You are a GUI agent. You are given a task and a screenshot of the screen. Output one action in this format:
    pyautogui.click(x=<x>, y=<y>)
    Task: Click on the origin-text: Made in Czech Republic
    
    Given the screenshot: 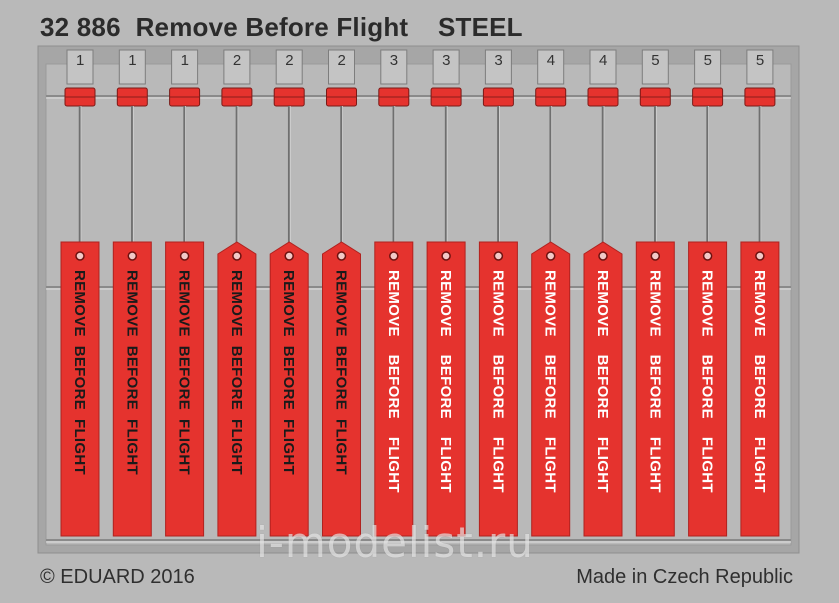 What is the action you would take?
    pyautogui.click(x=684, y=577)
    